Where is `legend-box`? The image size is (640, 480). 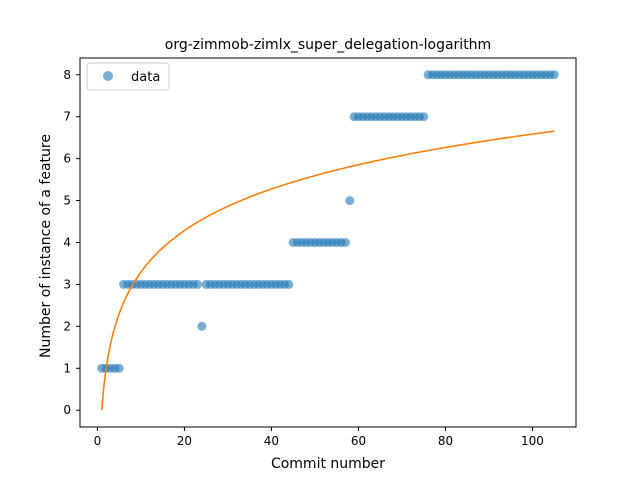
legend-box is located at coordinates (128, 76).